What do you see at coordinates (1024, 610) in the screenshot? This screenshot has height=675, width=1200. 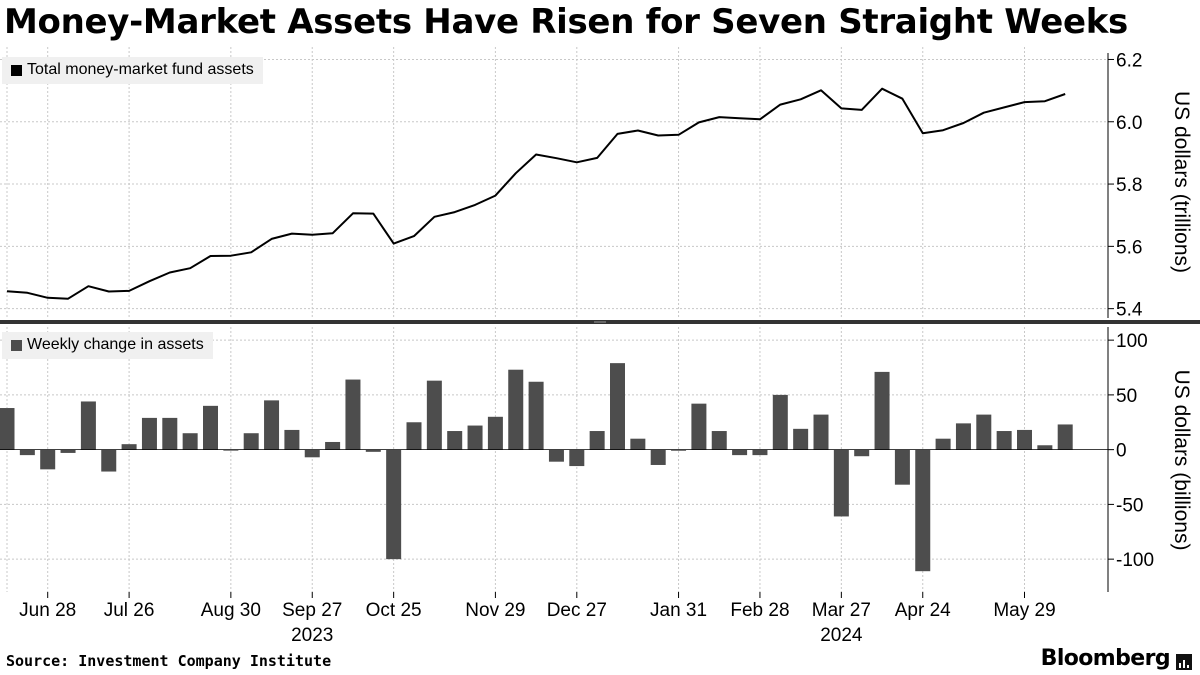 I see `x-tick-label: May 29` at bounding box center [1024, 610].